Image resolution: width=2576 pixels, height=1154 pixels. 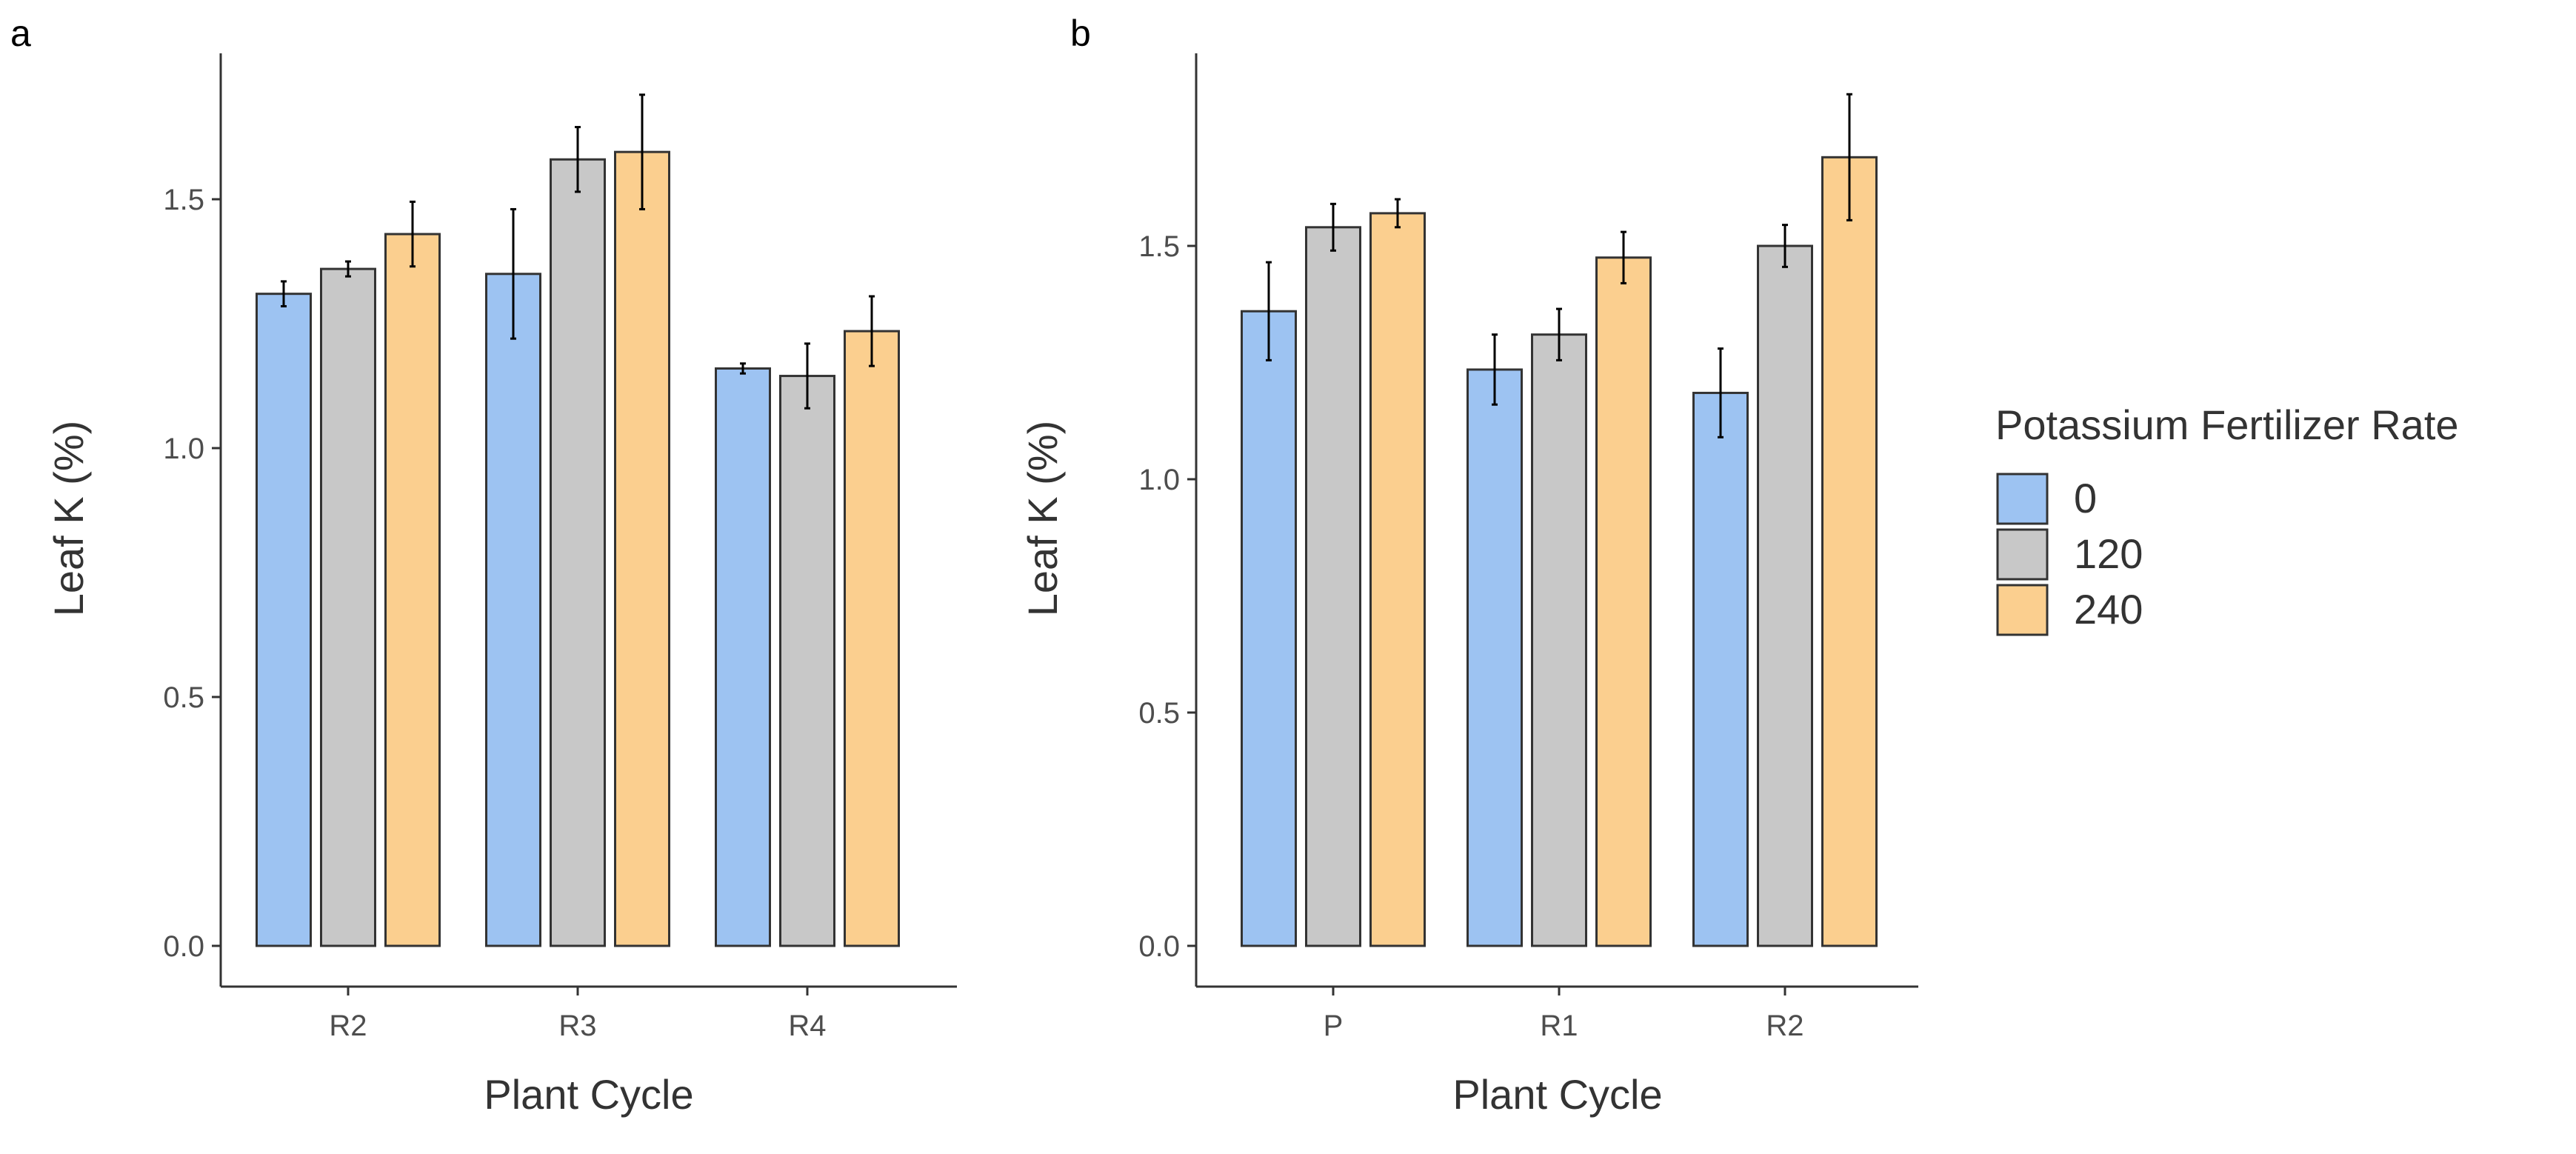 What do you see at coordinates (577, 1026) in the screenshot?
I see `x-tick-label: R3` at bounding box center [577, 1026].